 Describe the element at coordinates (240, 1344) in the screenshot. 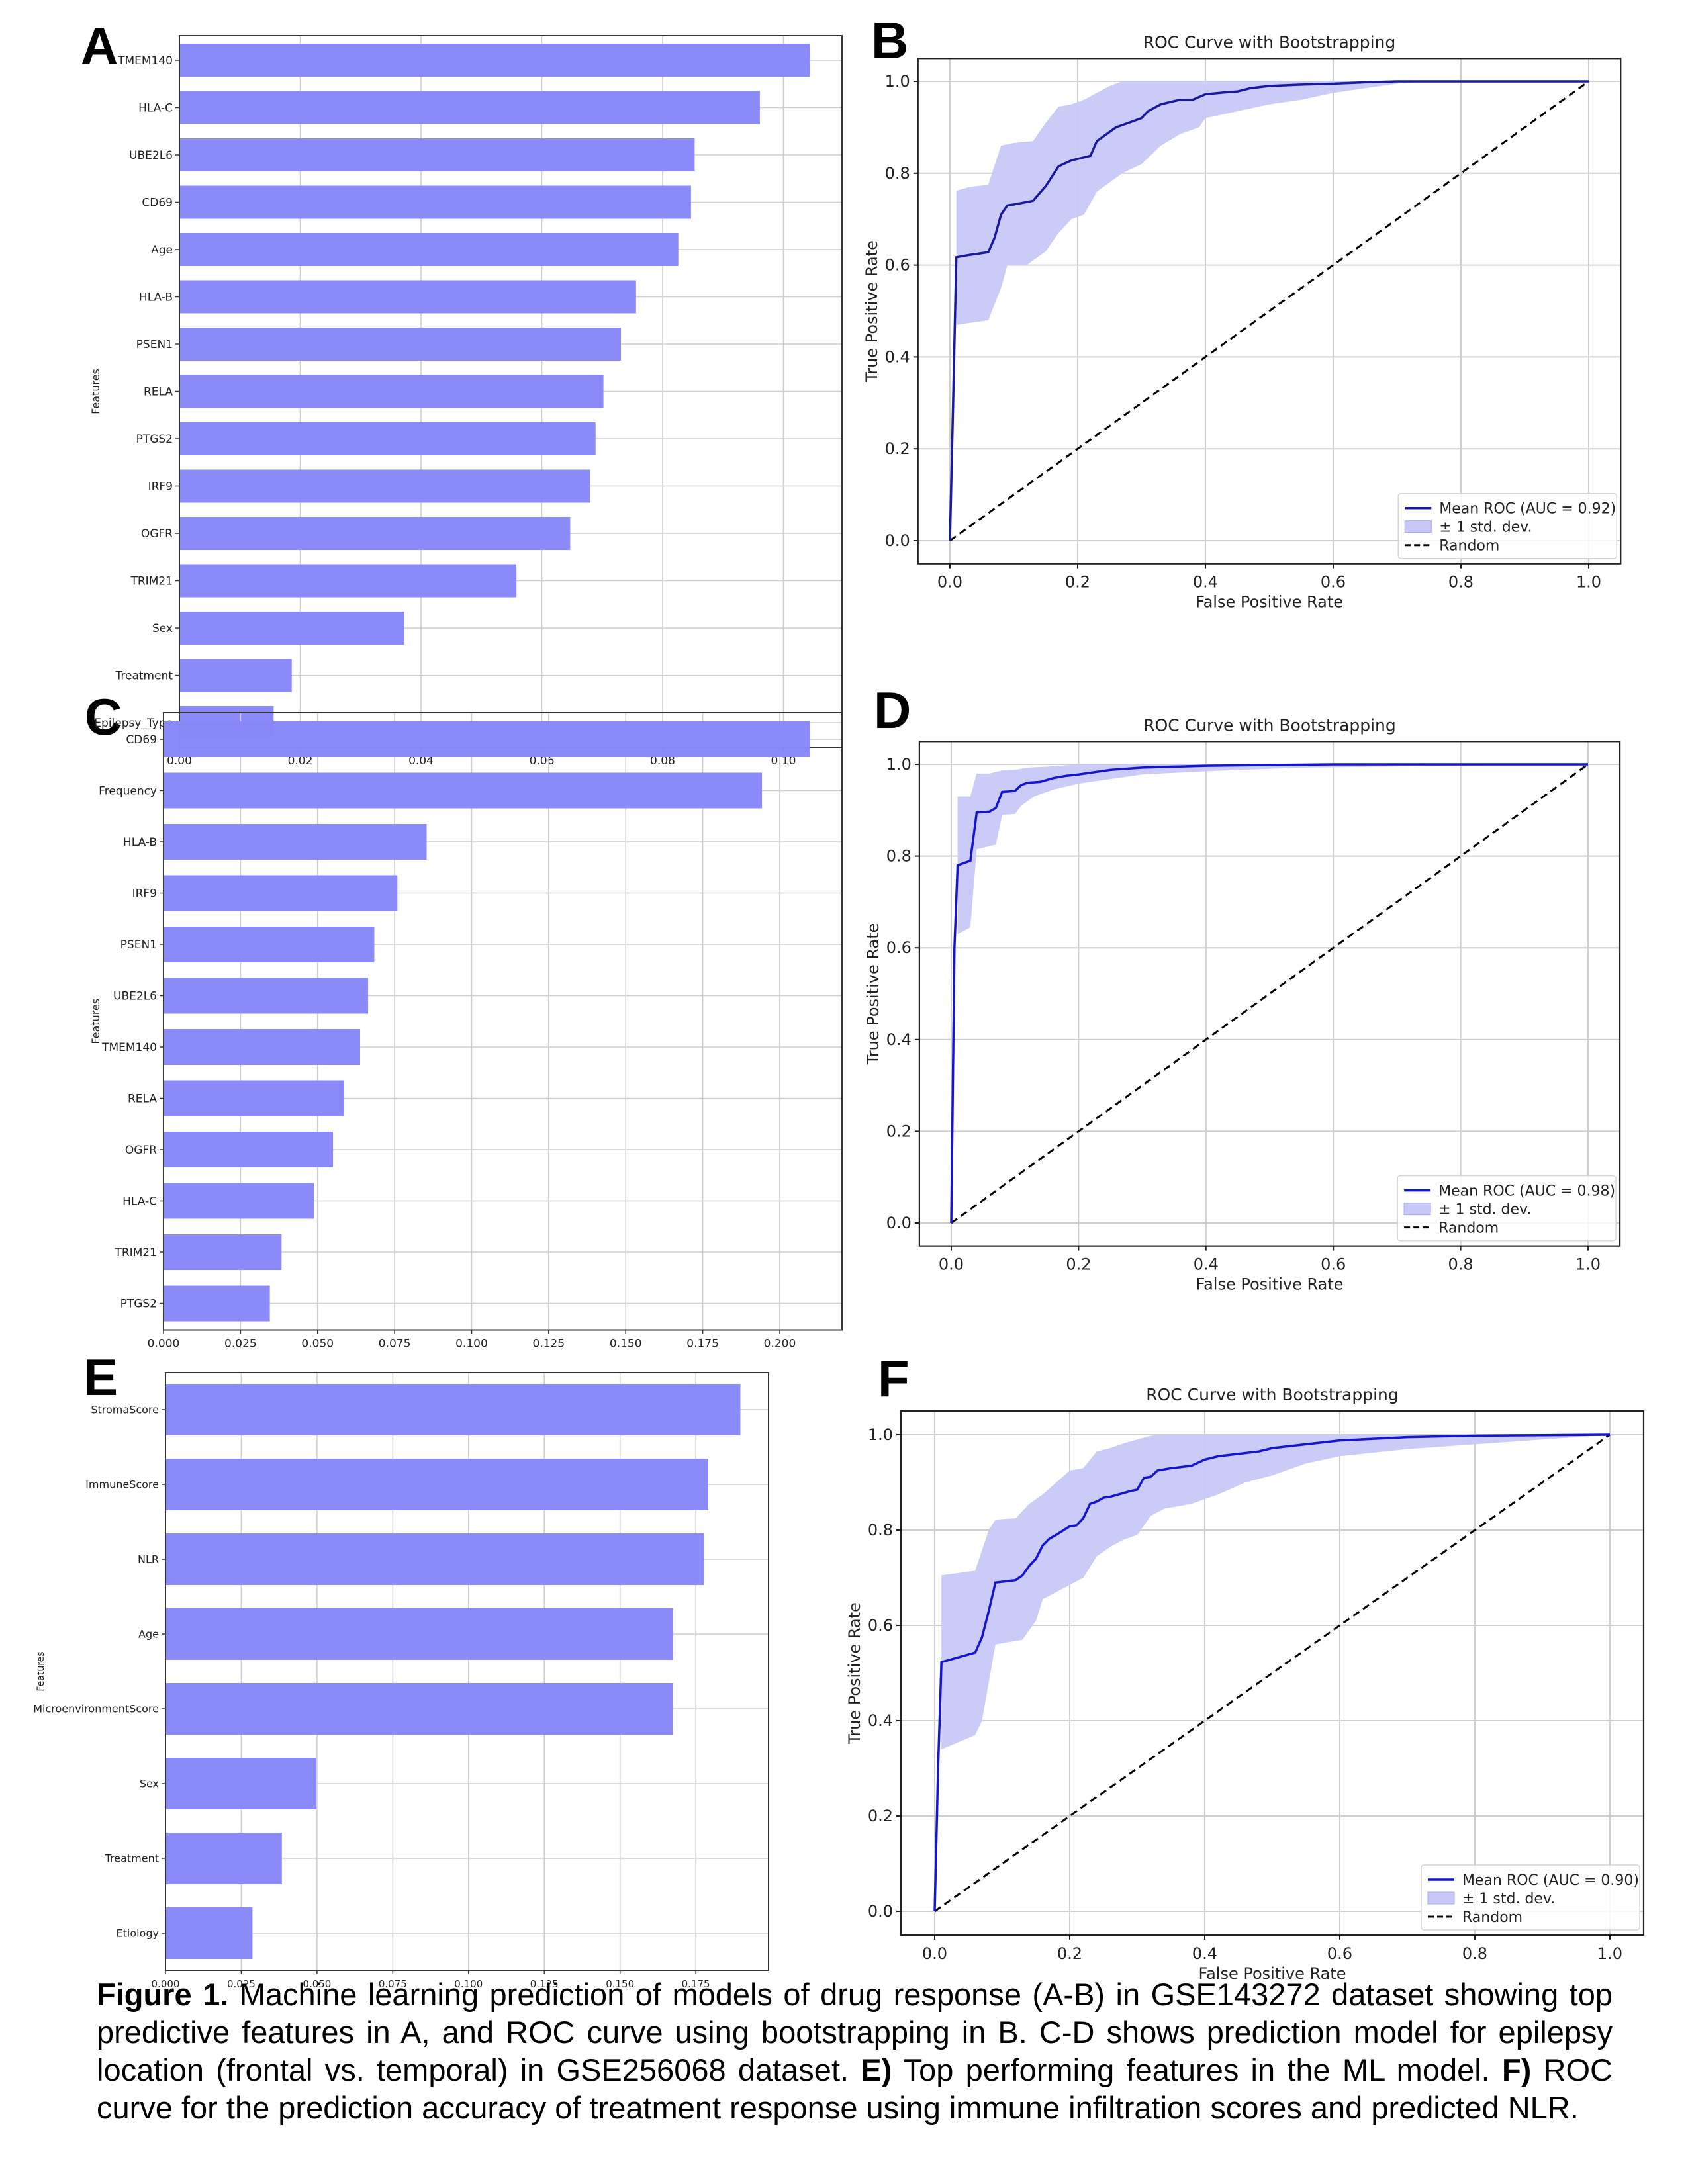

I see `x-tick-label: 0.025` at that location.